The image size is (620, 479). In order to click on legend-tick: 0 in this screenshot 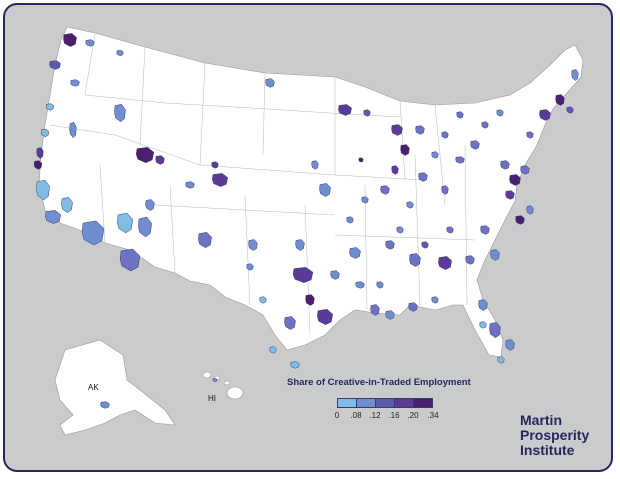, I will do `click(337, 415)`.